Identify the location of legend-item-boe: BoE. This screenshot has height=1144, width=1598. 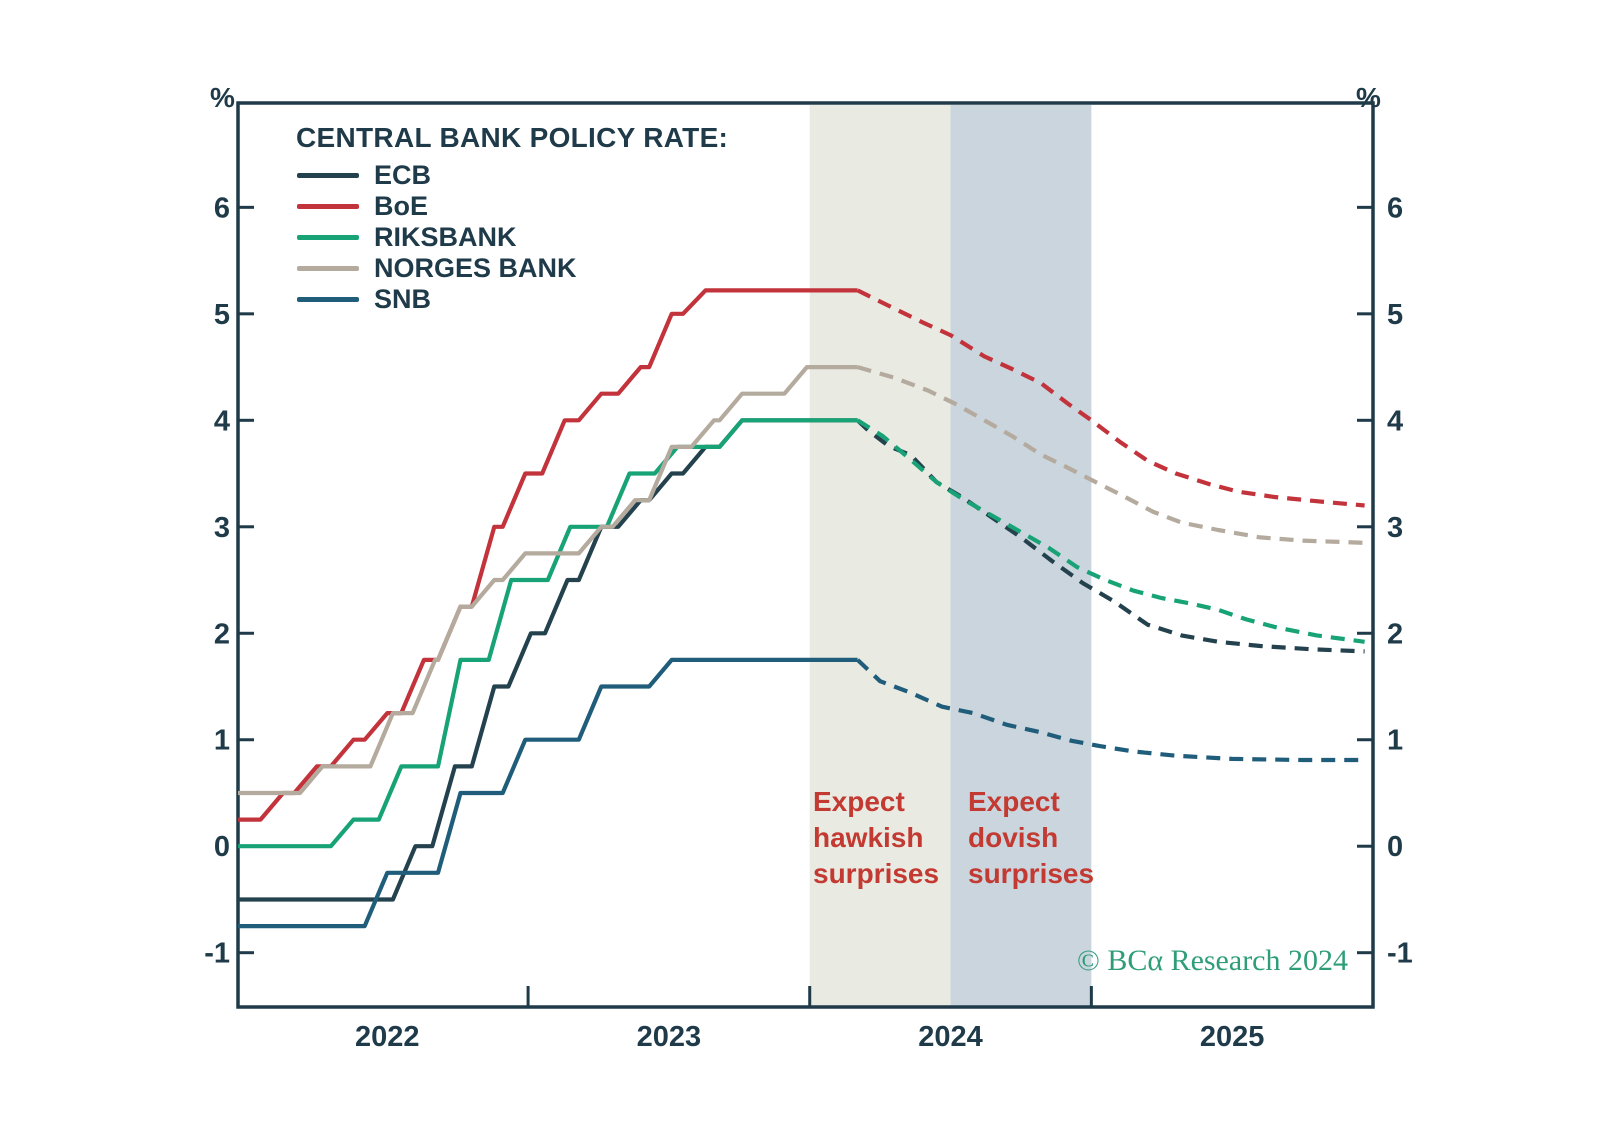
(437, 206).